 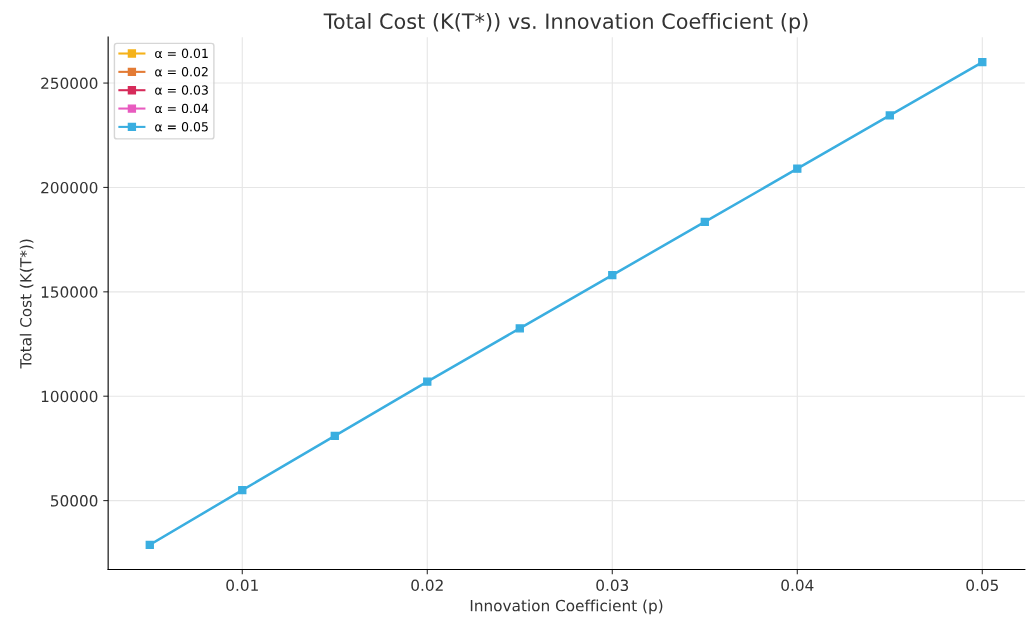 I want to click on legend-label: α = 0.05, so click(x=181, y=127).